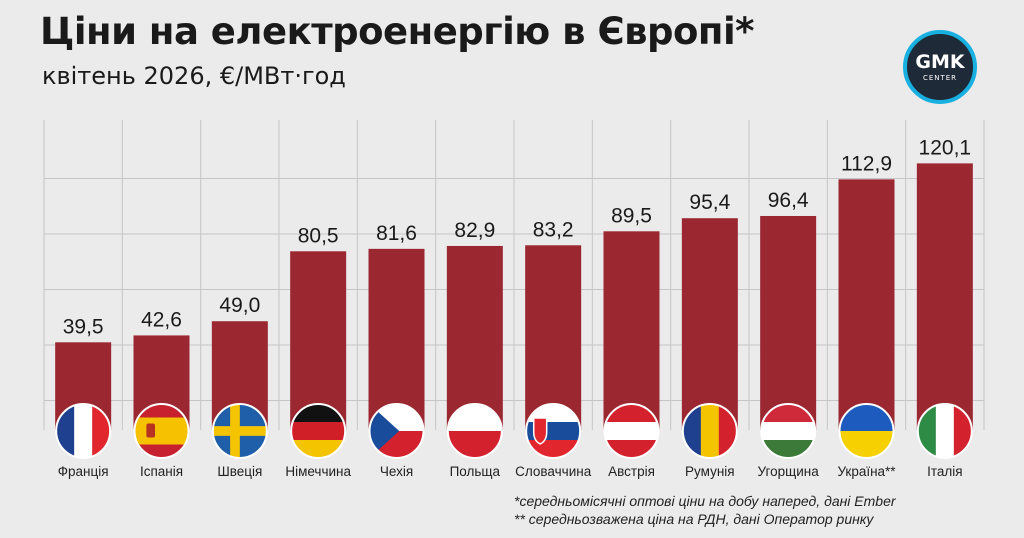 This screenshot has height=538, width=1024. Describe the element at coordinates (940, 77) in the screenshot. I see `logo-subtext: CENTER` at that location.